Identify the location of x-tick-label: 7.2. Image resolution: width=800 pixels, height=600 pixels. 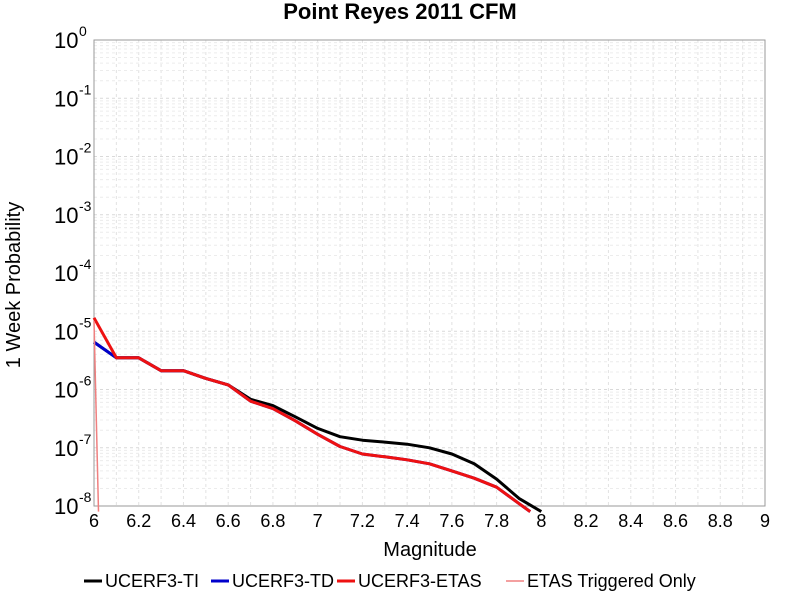
(362, 521).